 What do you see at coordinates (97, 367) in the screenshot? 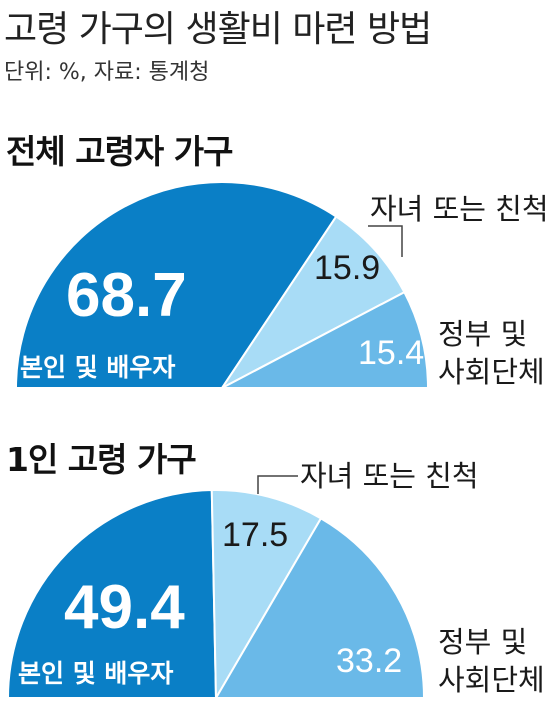
I see `category-self-all: 본인 및 배우자` at bounding box center [97, 367].